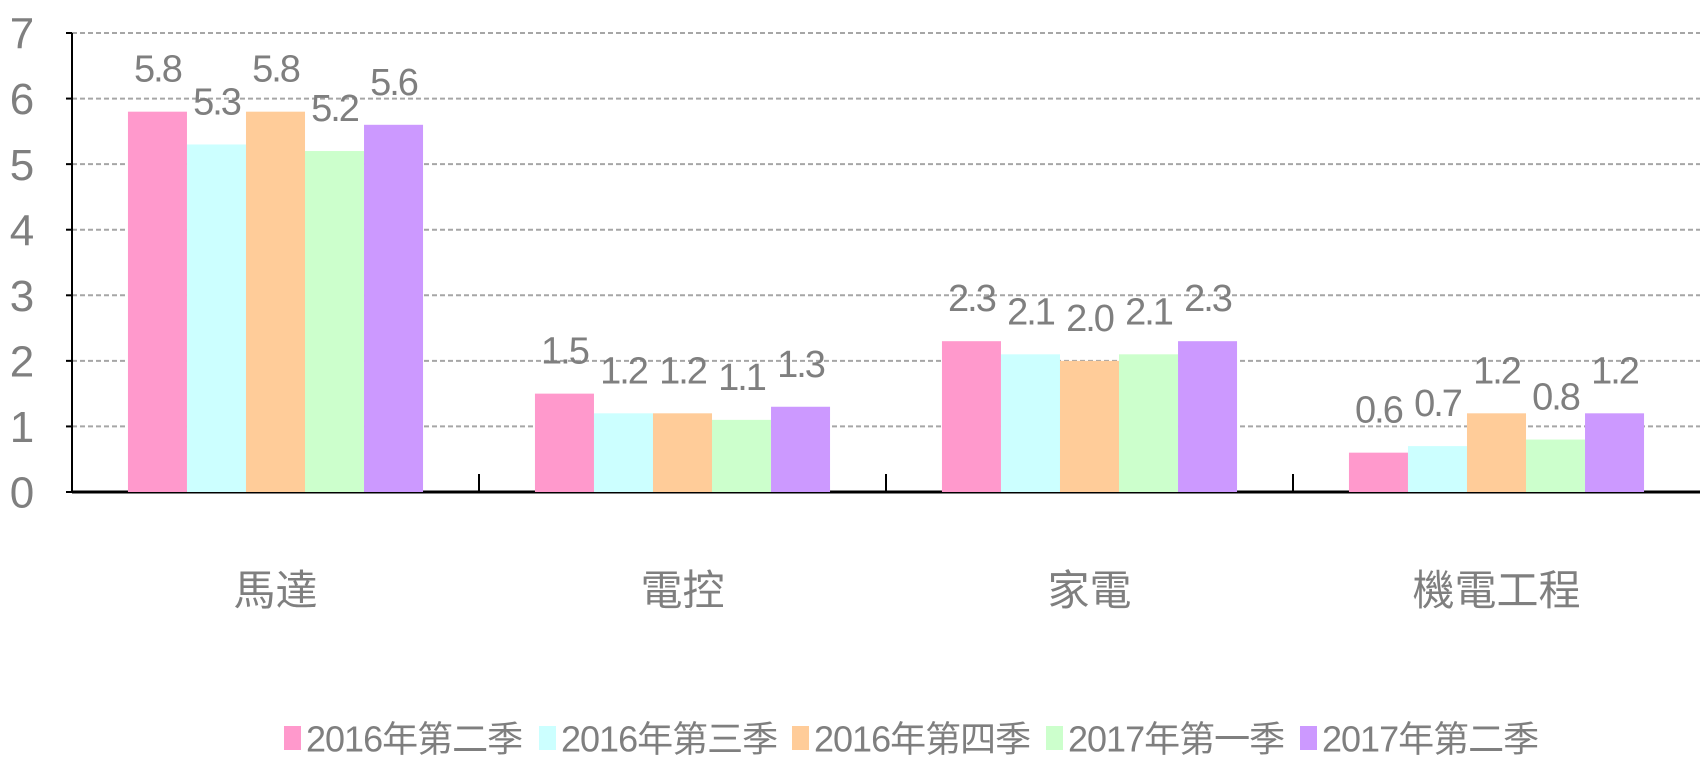  Describe the element at coordinates (565, 352) in the screenshot. I see `data-label: 1.5` at that location.